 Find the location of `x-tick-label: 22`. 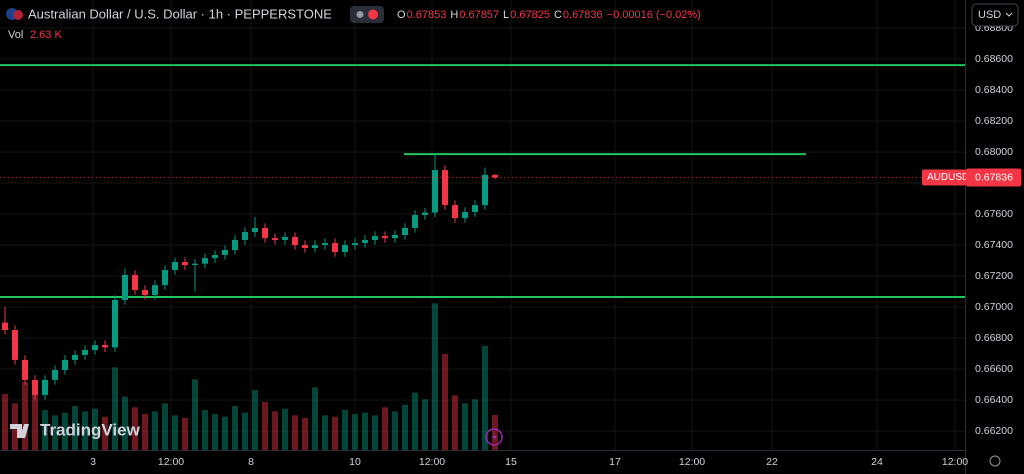

x-tick-label: 22 is located at coordinates (772, 462).